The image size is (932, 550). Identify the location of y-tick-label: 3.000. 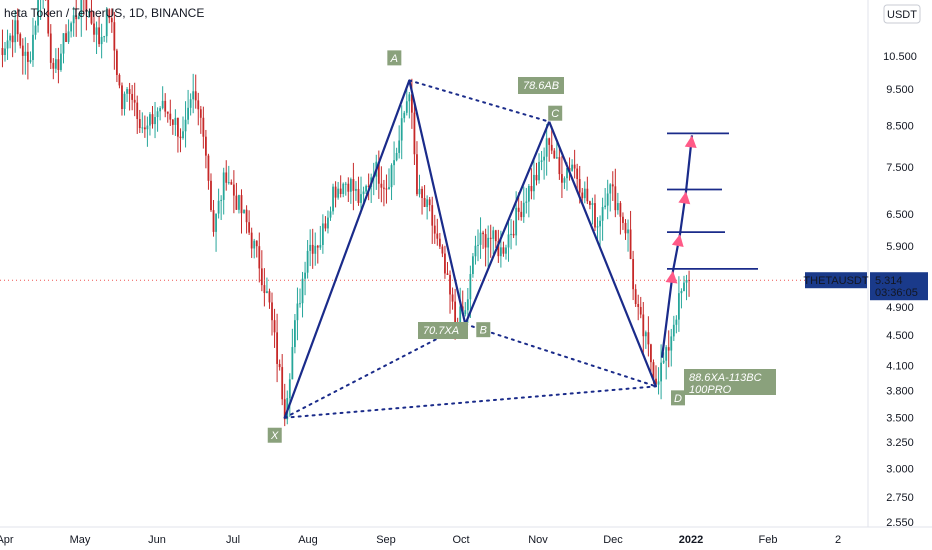
(900, 469).